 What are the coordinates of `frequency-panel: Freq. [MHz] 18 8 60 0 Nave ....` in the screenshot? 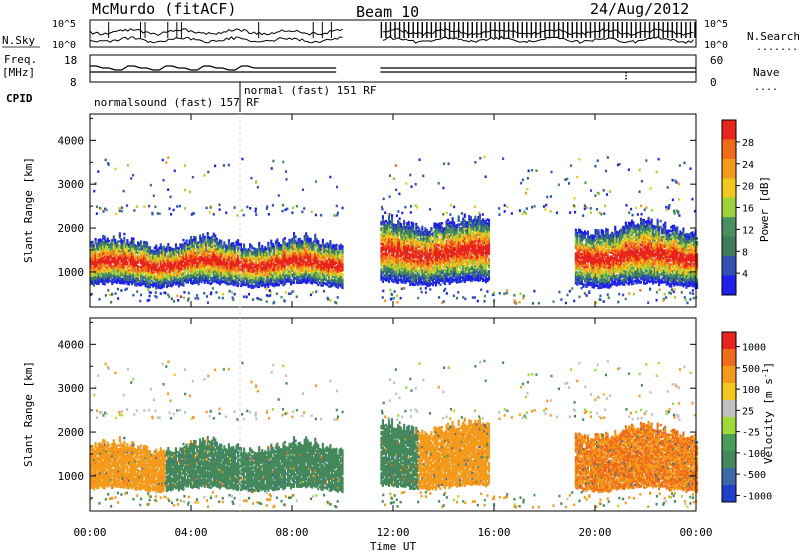 It's located at (391, 73).